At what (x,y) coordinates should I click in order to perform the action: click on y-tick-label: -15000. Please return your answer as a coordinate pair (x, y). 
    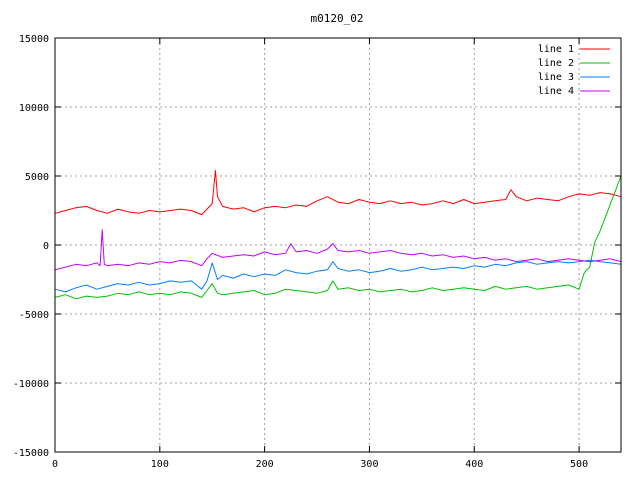
    Looking at the image, I should click on (31, 453).